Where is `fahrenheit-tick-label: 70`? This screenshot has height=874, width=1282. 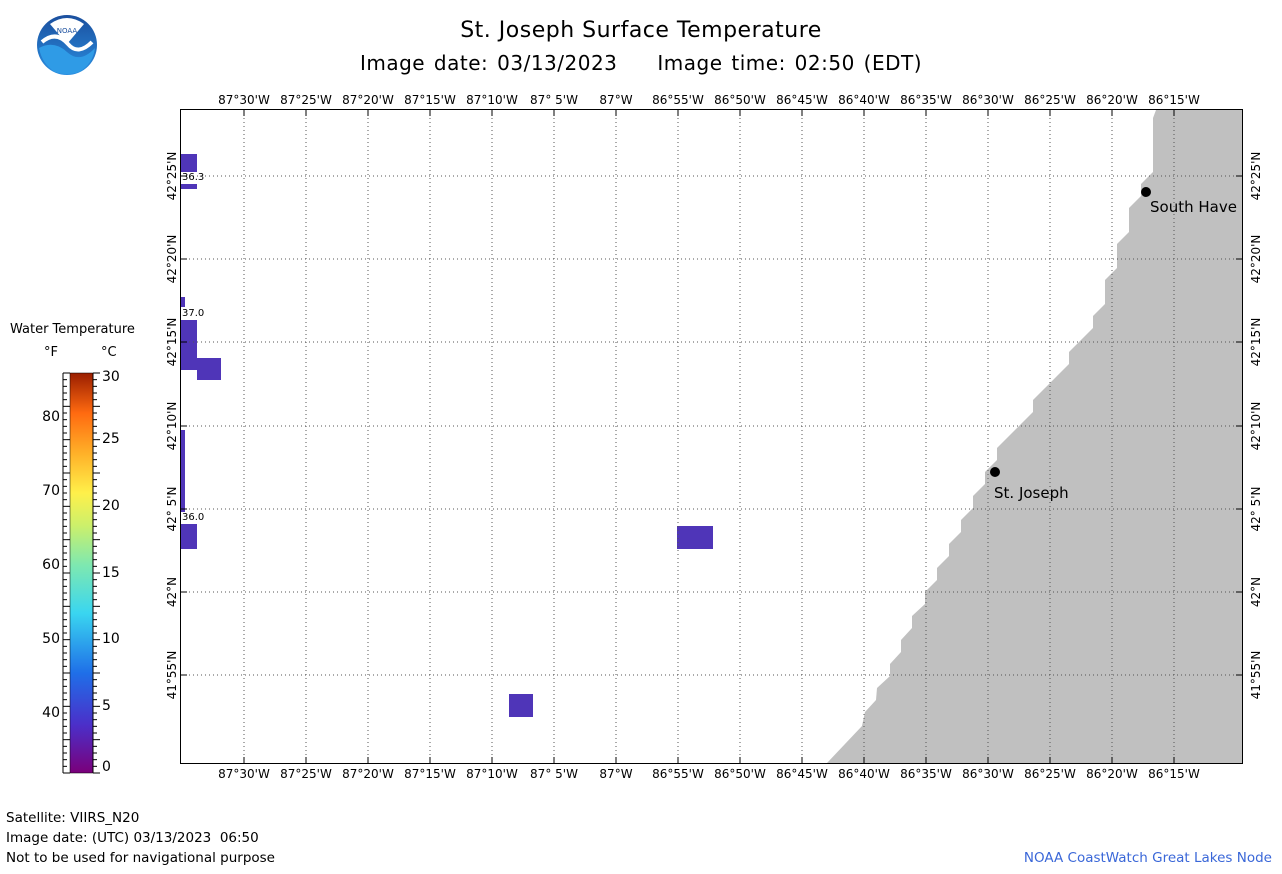
fahrenheit-tick-label: 70 is located at coordinates (51, 491).